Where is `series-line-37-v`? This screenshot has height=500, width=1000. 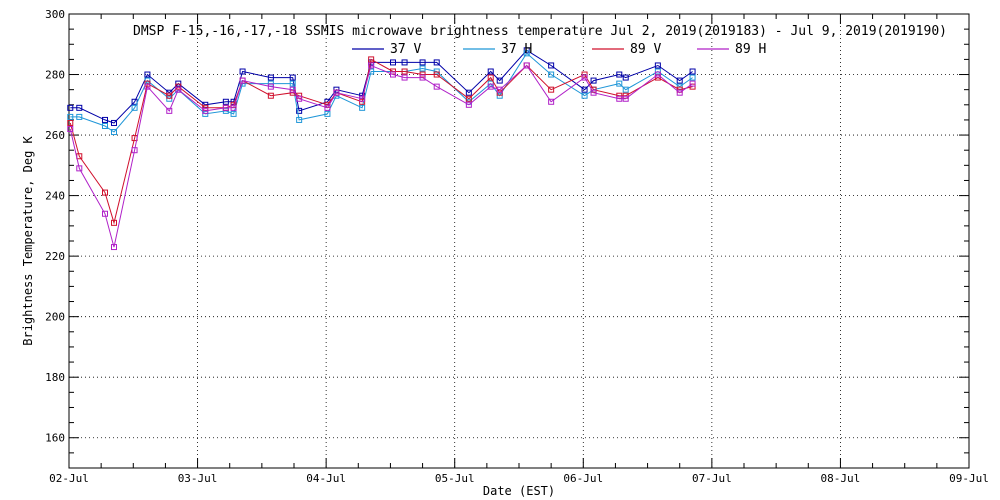 series-line-37-v is located at coordinates (381, 86).